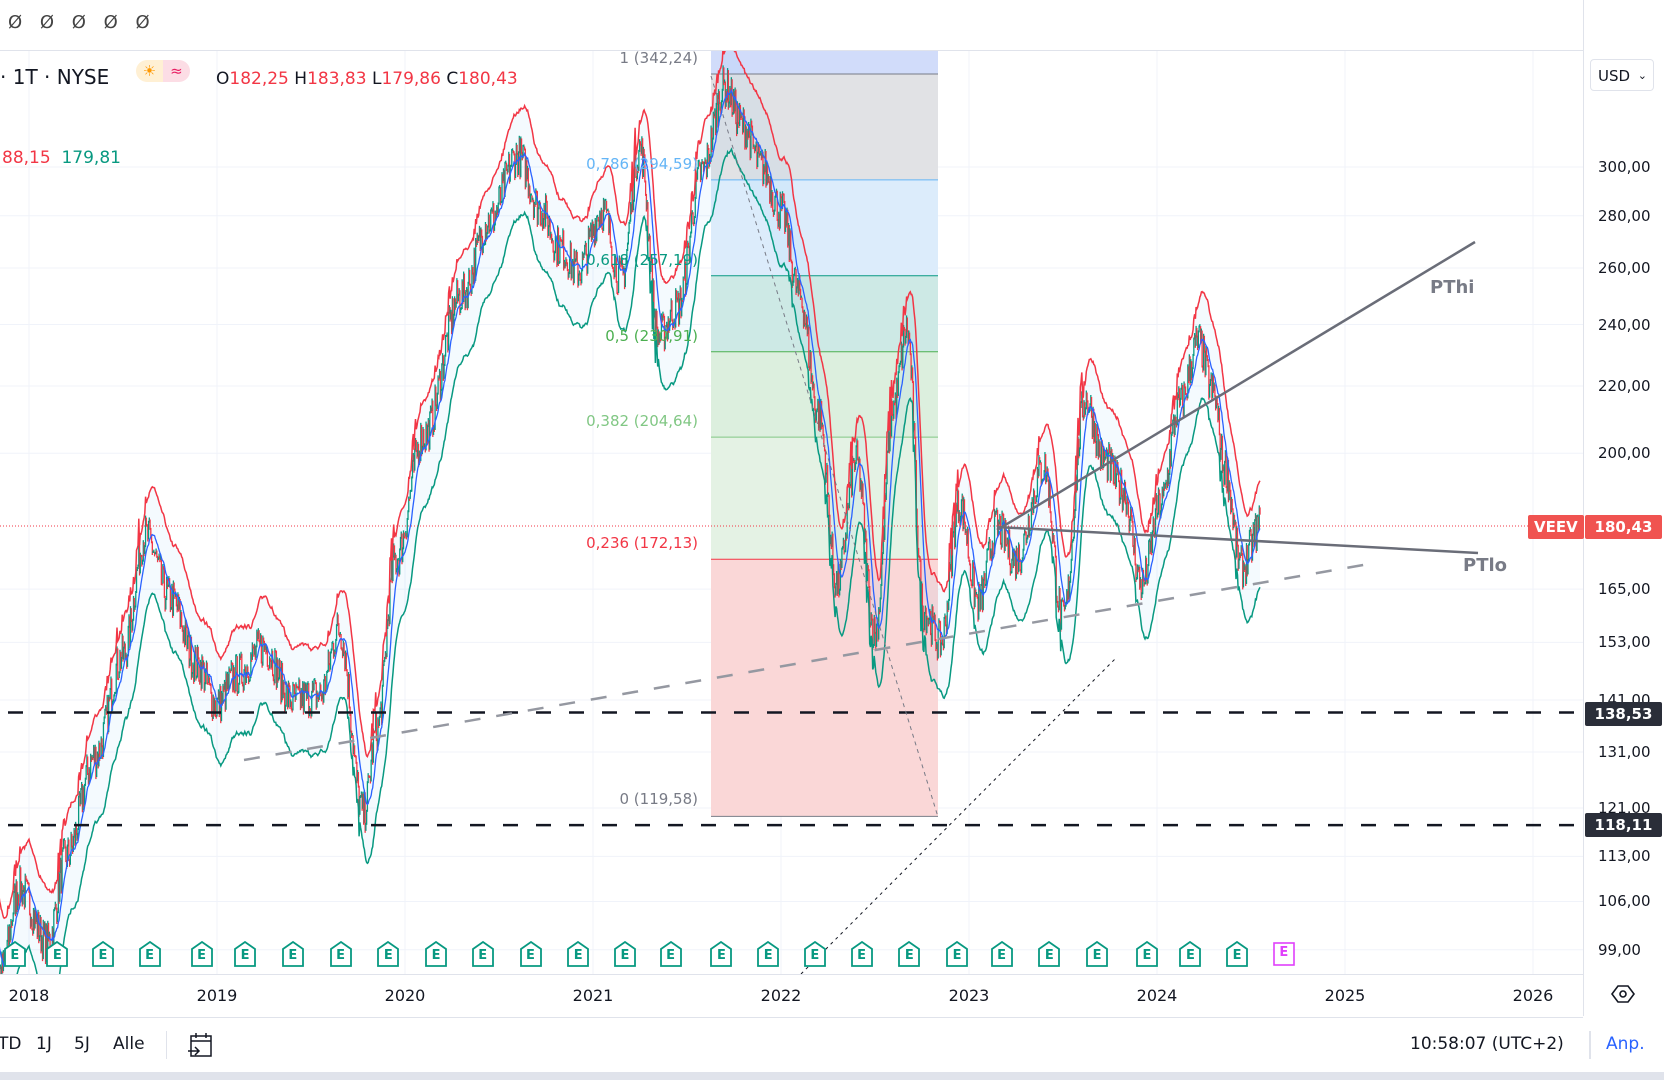 This screenshot has height=1080, width=1664. Describe the element at coordinates (1157, 995) in the screenshot. I see `time-tick: 2024` at that location.